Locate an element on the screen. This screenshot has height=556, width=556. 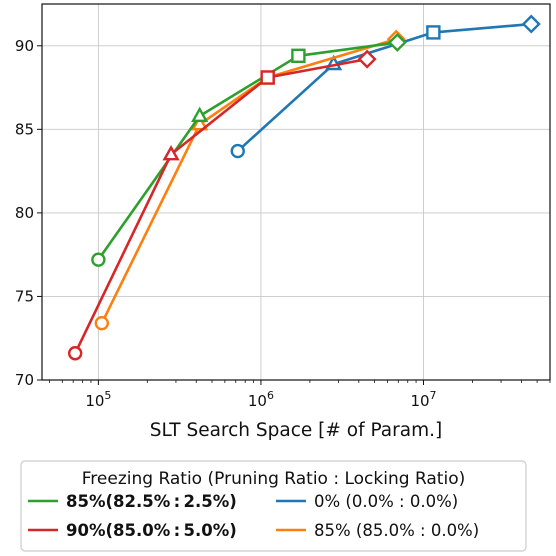
y-tick-label: 80 is located at coordinates (24, 213).